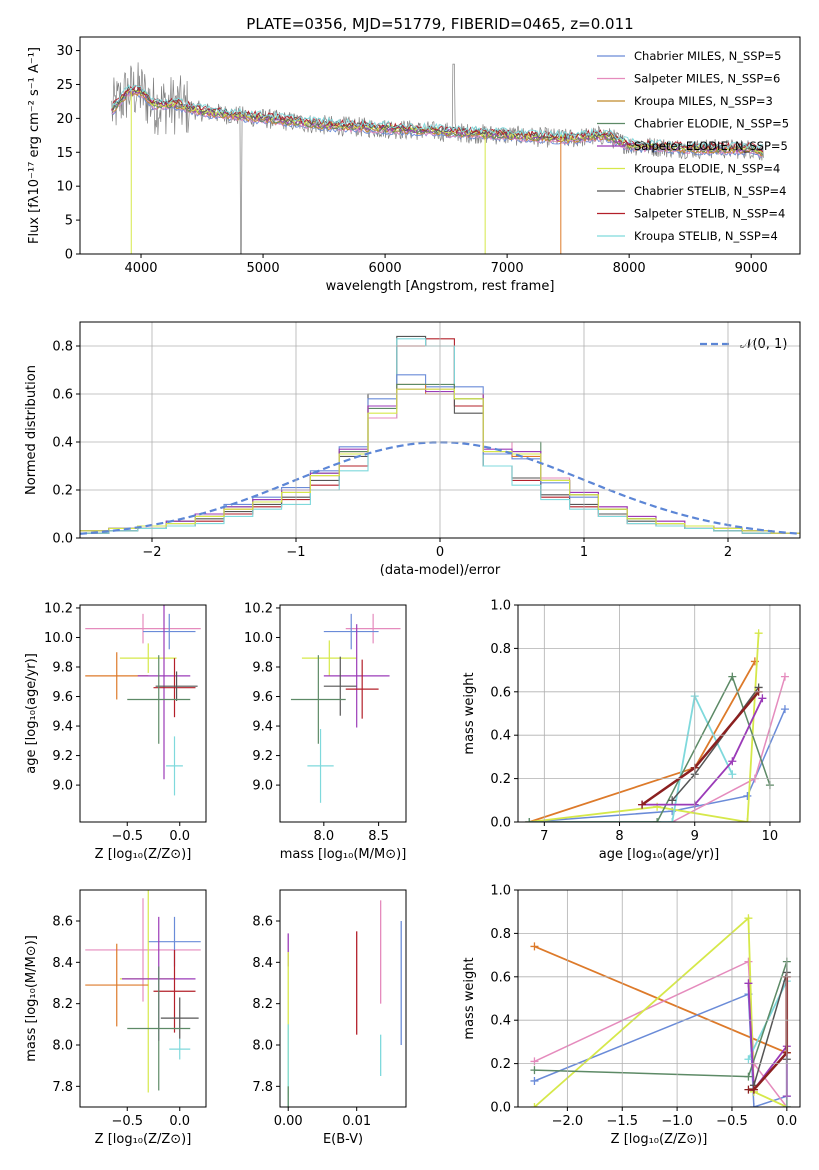  Describe the element at coordinates (263, 268) in the screenshot. I see `x-tick-label: 5000` at that location.